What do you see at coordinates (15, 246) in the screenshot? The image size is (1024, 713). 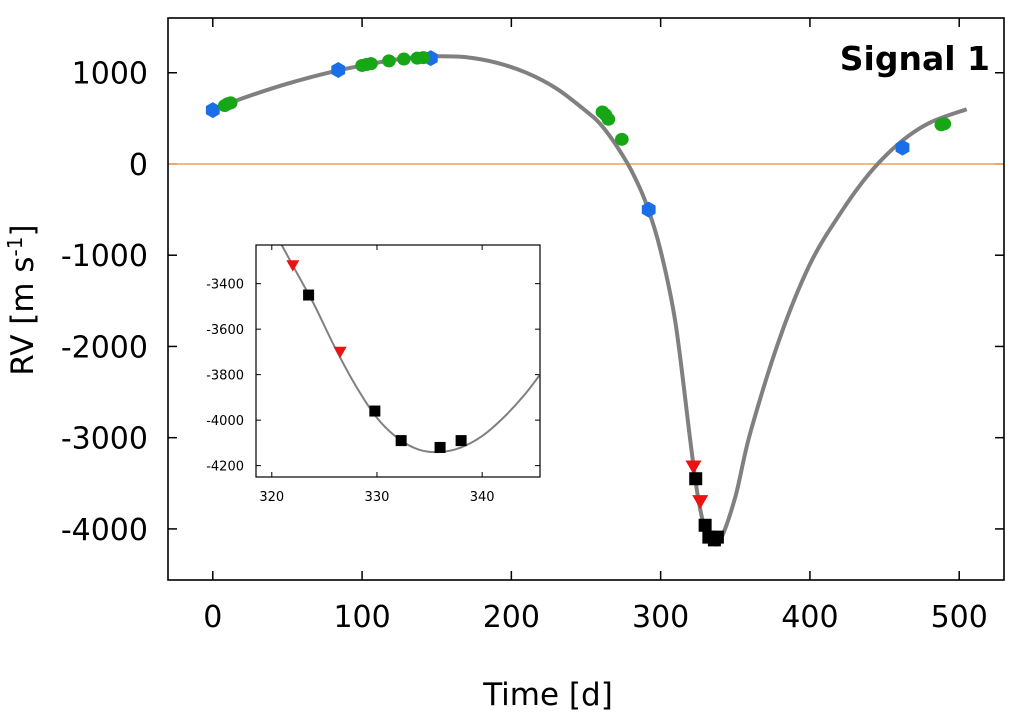 I see `y-axis-title-superscript: -1` at bounding box center [15, 246].